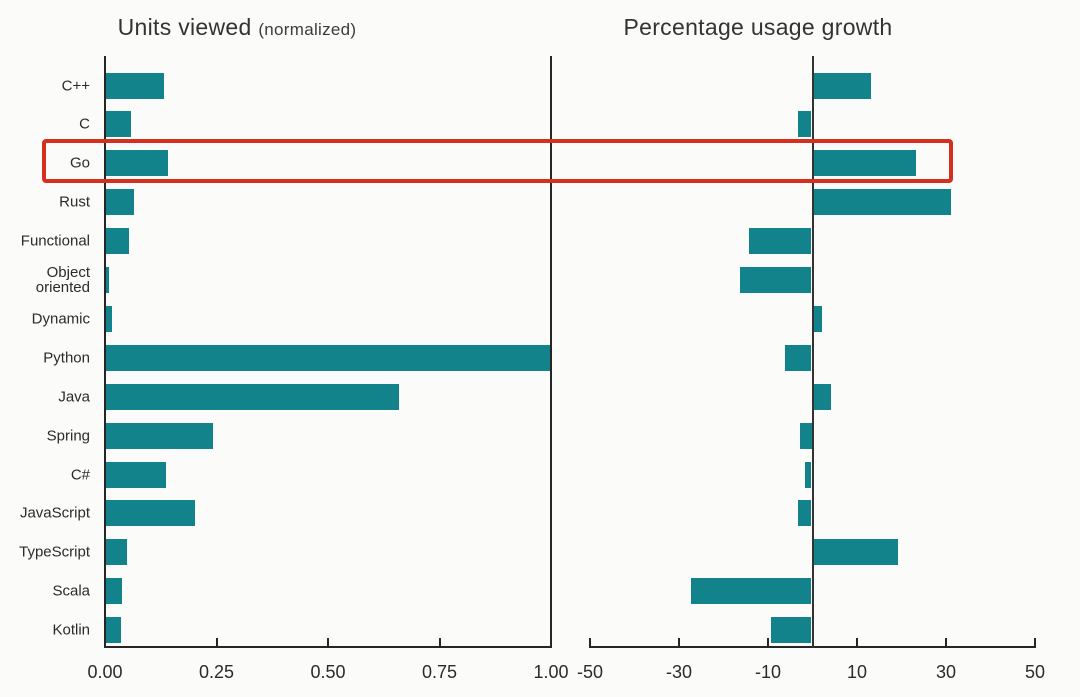  Describe the element at coordinates (118, 124) in the screenshot. I see `units-bar-c` at that location.